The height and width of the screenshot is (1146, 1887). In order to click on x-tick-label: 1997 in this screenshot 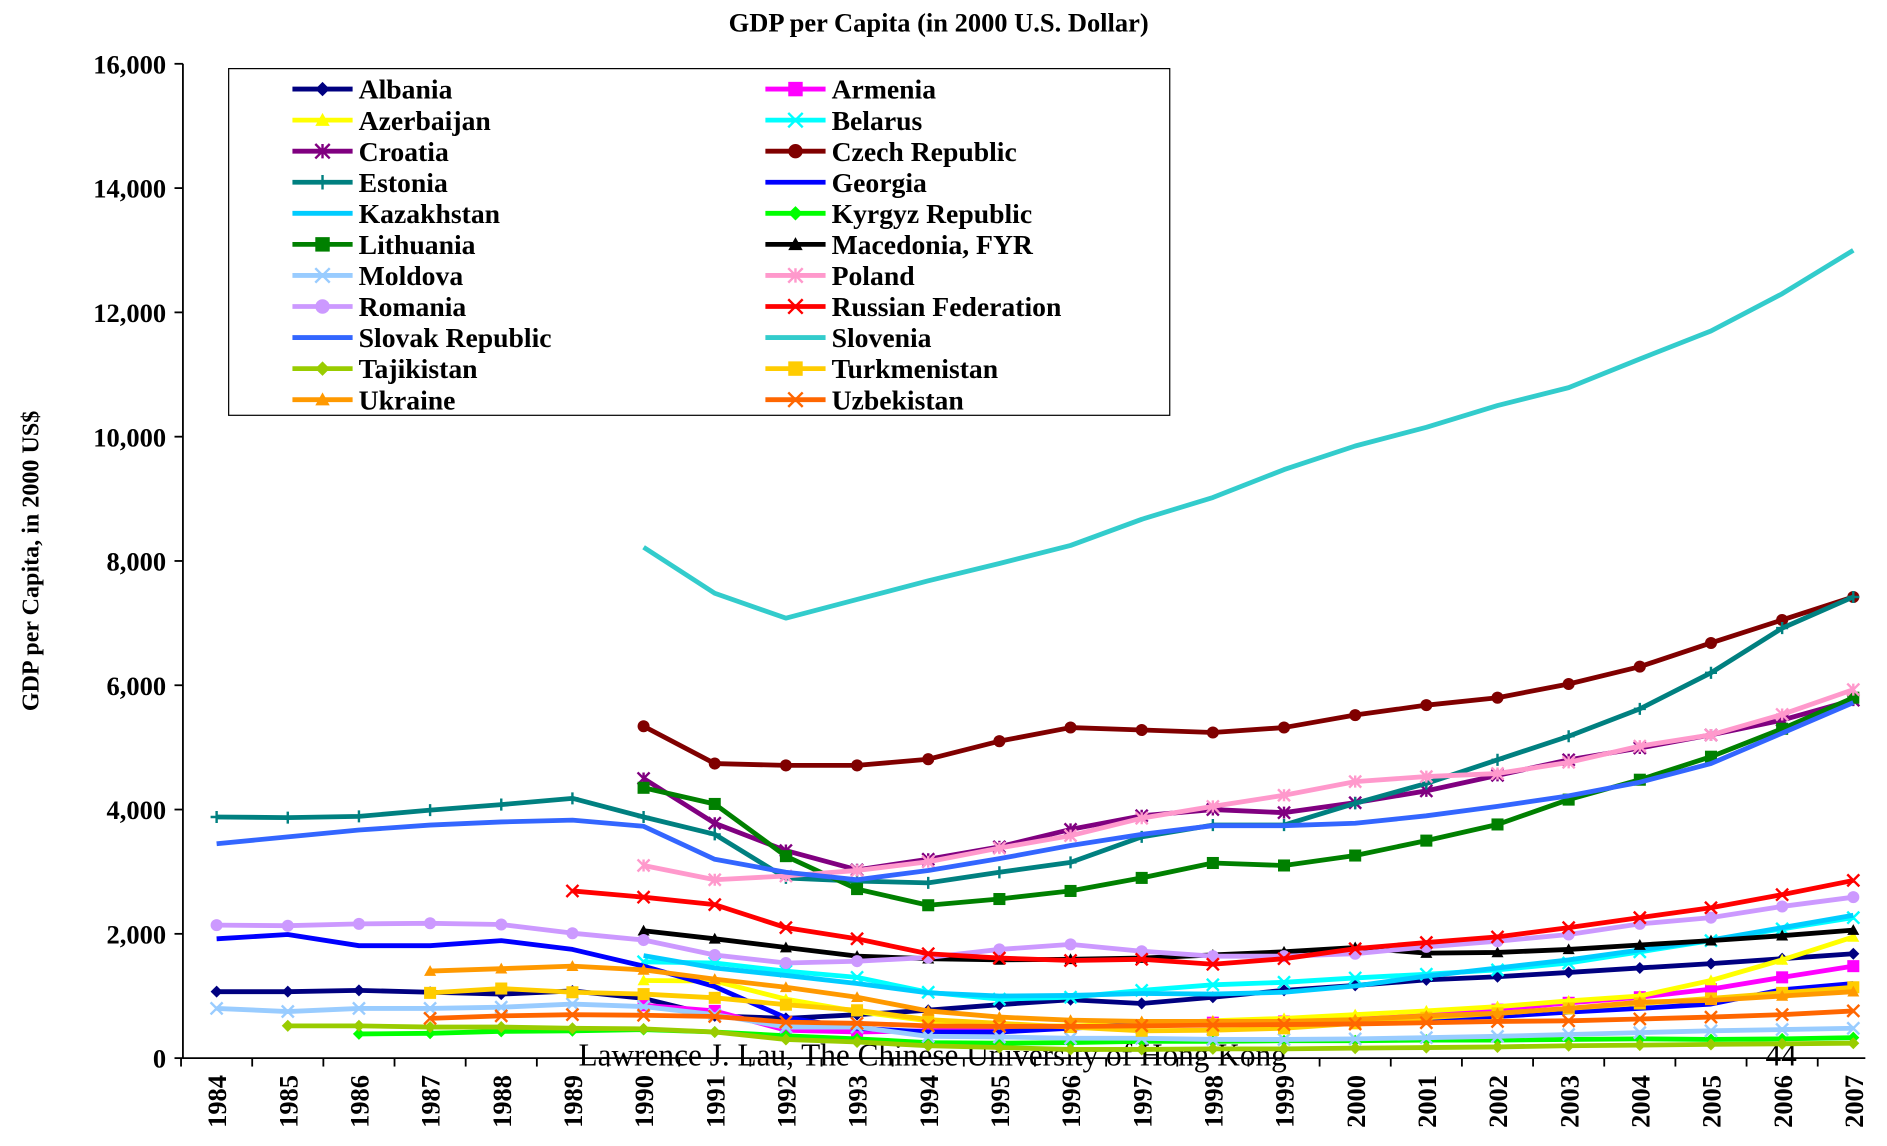, I will do `click(1142, 1101)`.